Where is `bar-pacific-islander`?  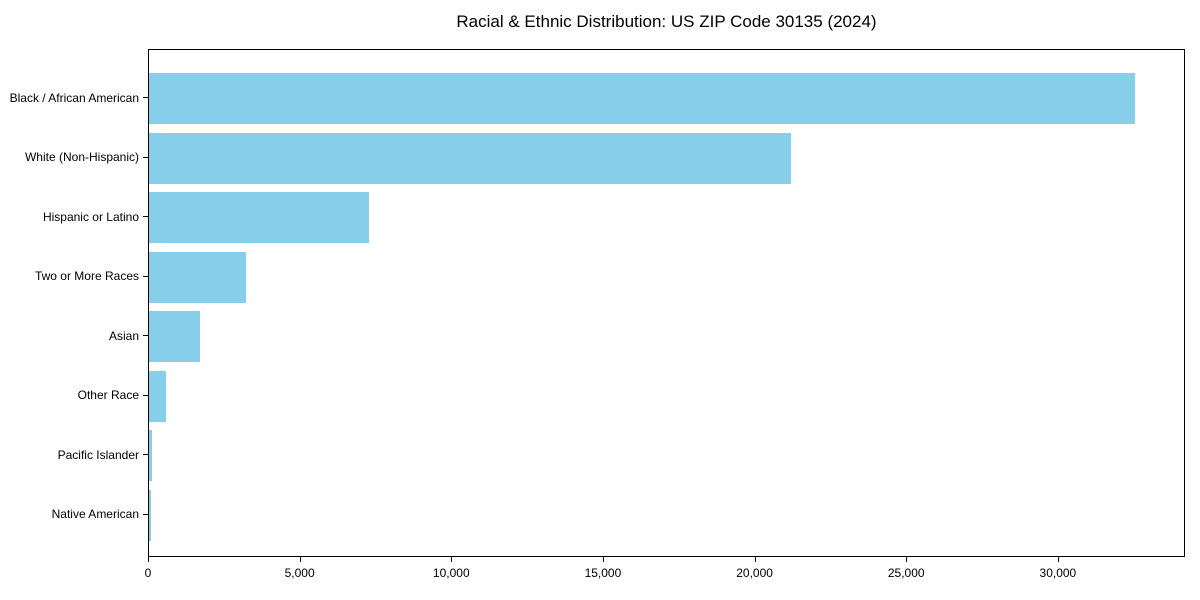 bar-pacific-islander is located at coordinates (151, 455).